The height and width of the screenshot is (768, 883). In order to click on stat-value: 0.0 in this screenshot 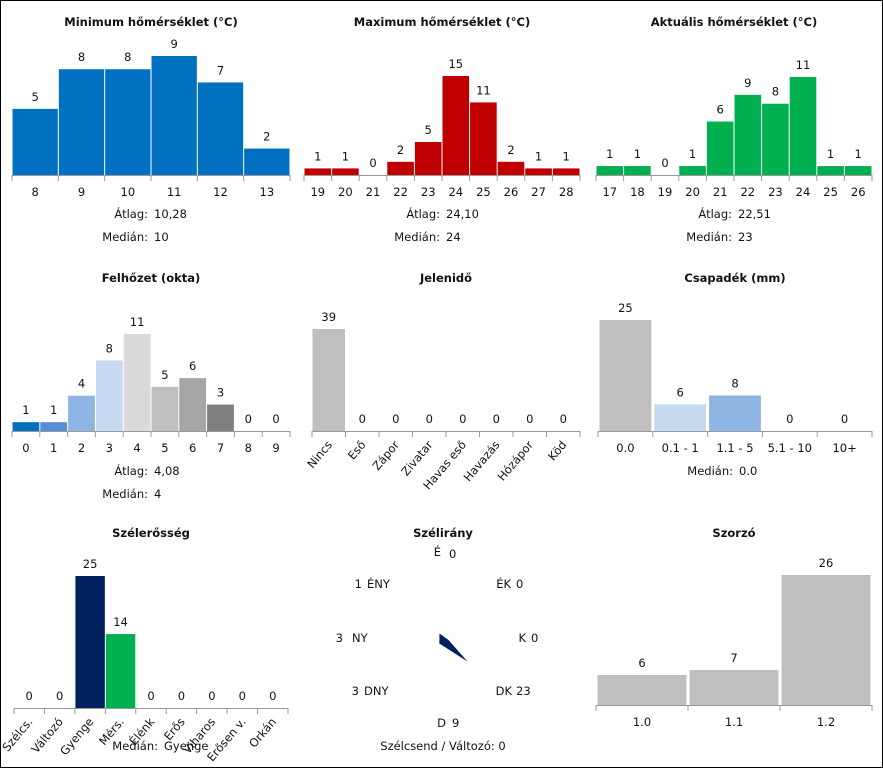, I will do `click(748, 471)`.